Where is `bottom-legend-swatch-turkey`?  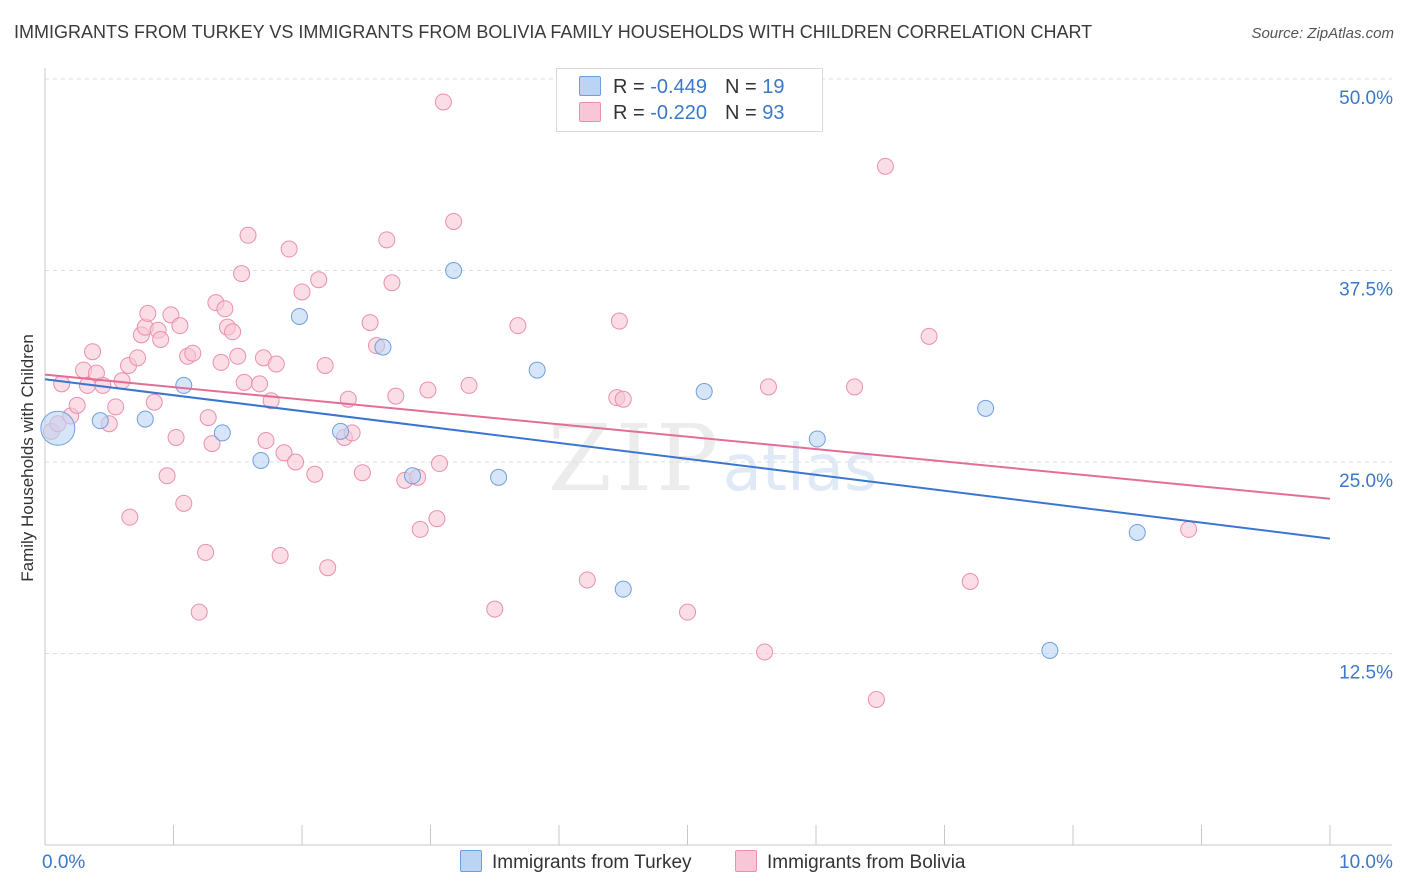
bottom-legend-swatch-turkey is located at coordinates (471, 861).